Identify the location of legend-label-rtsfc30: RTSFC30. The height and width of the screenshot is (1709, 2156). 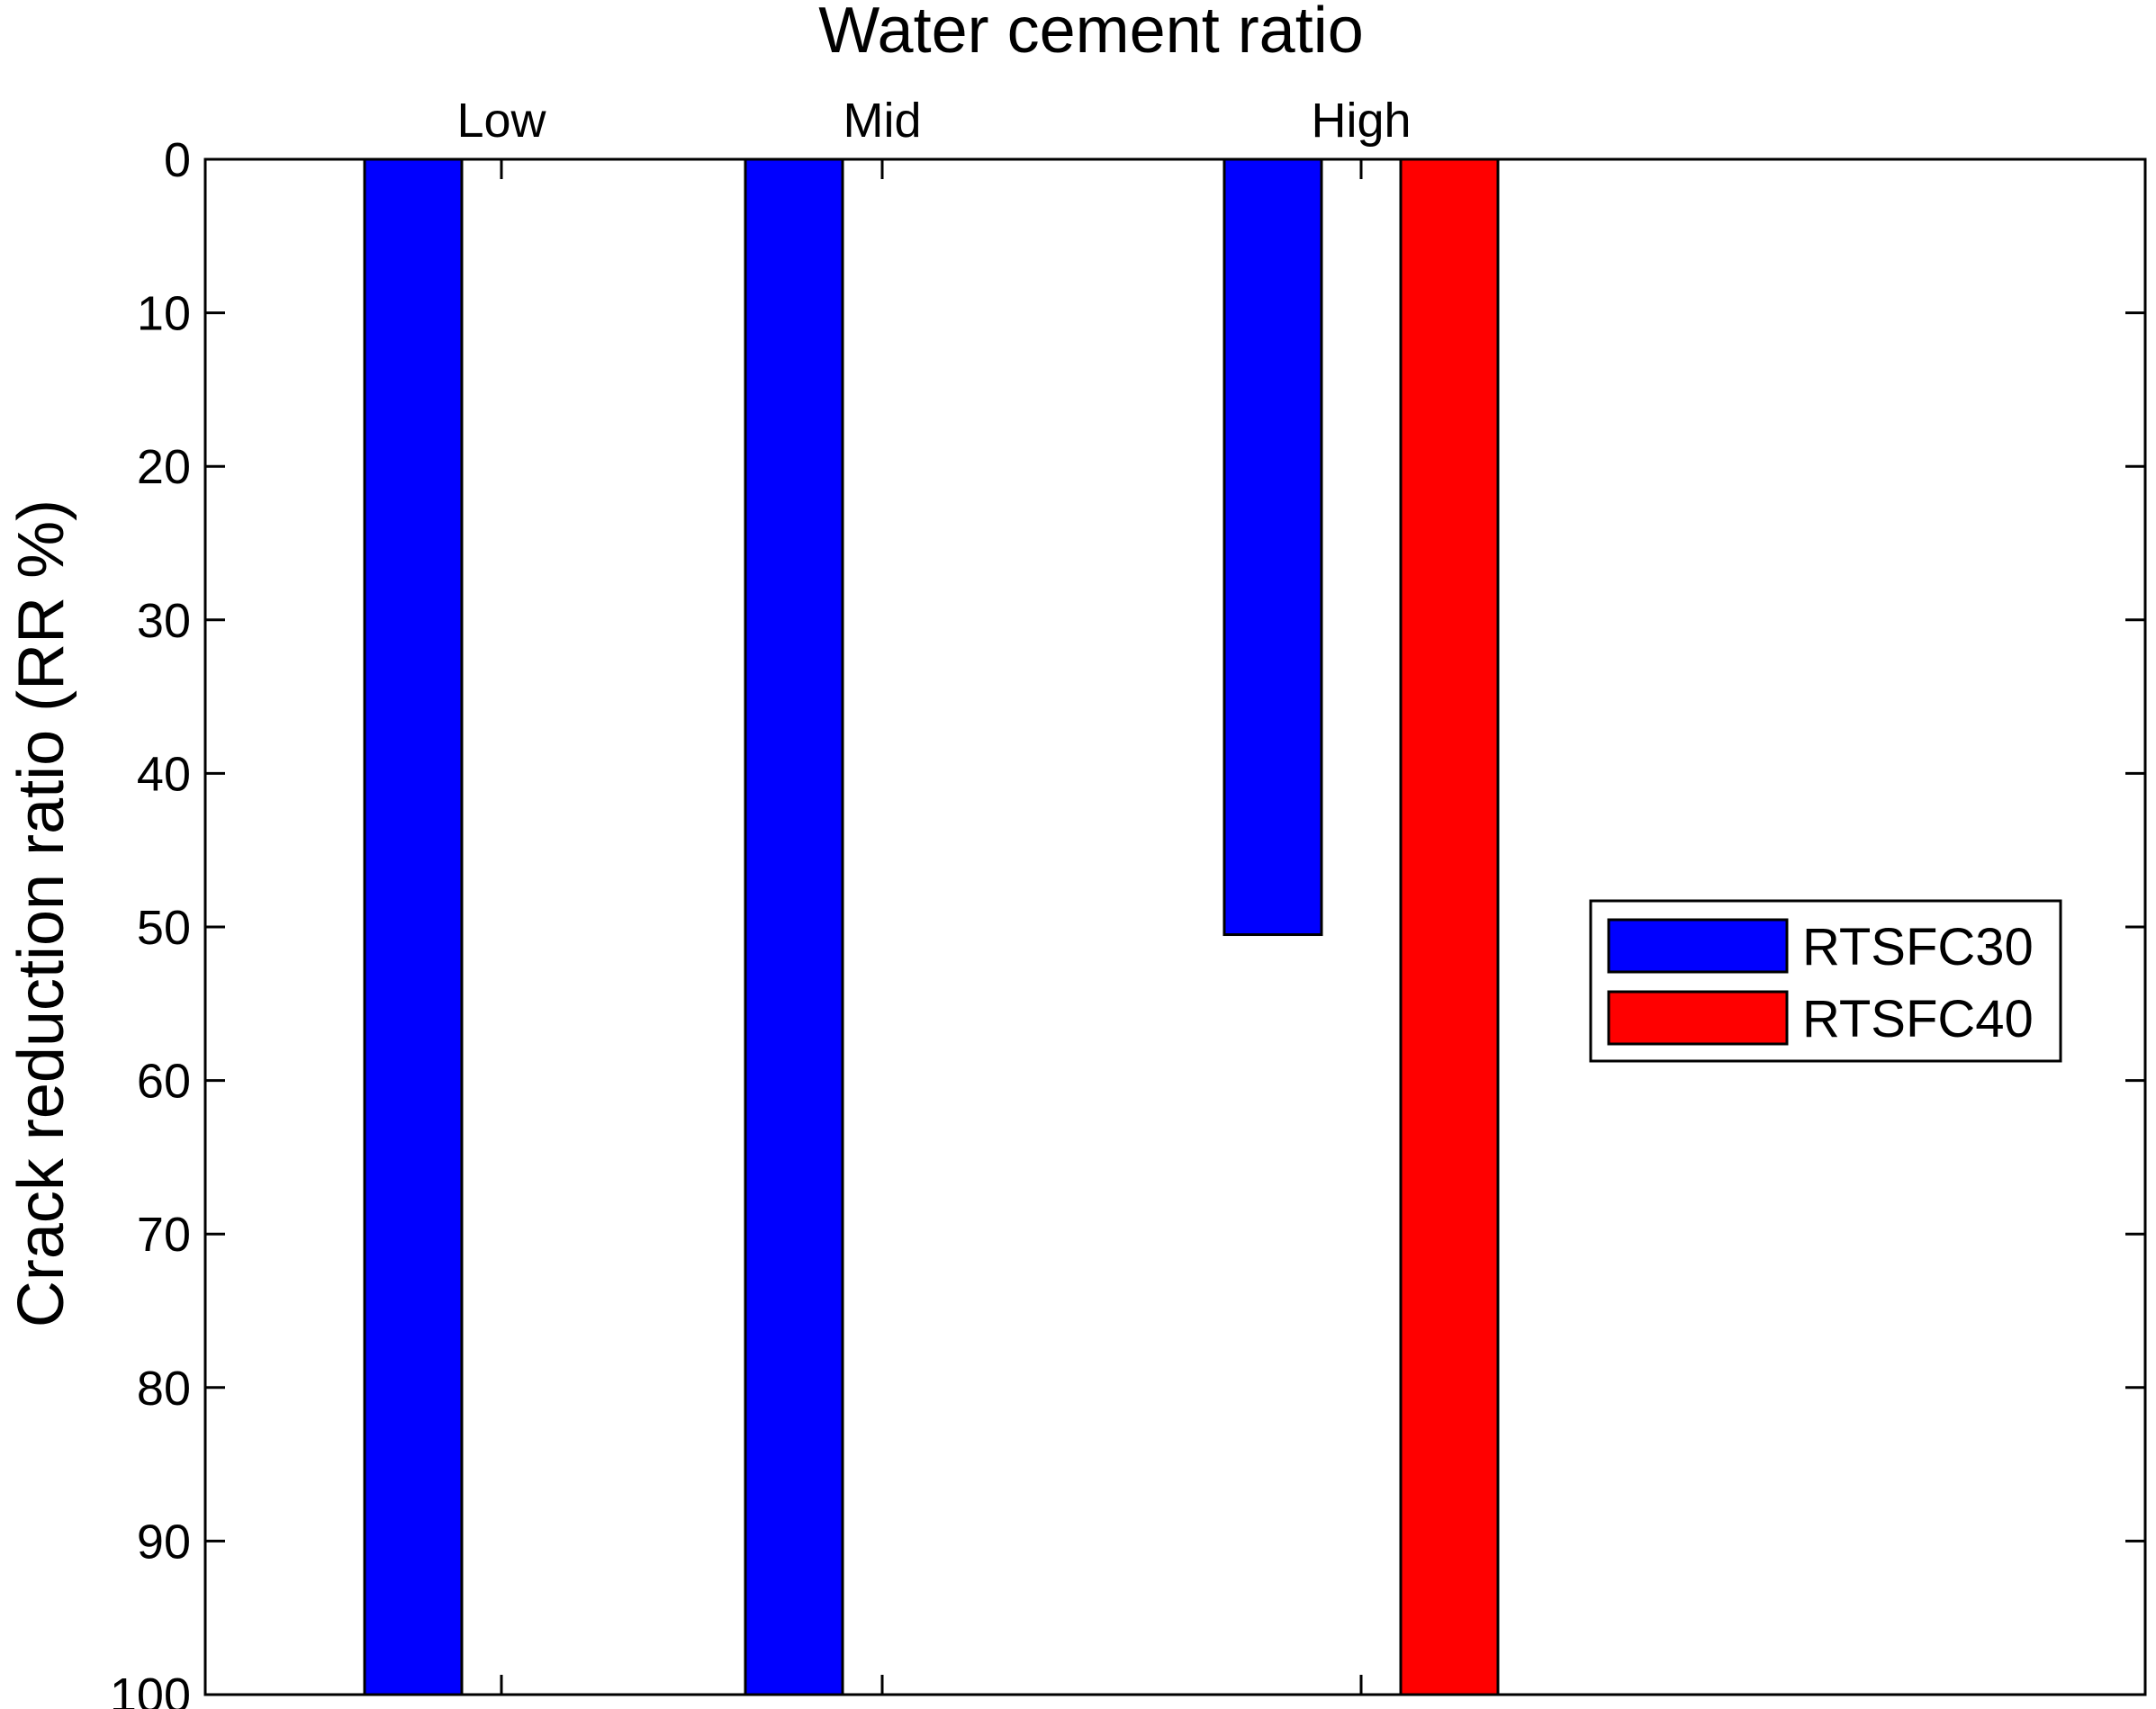
(1918, 947).